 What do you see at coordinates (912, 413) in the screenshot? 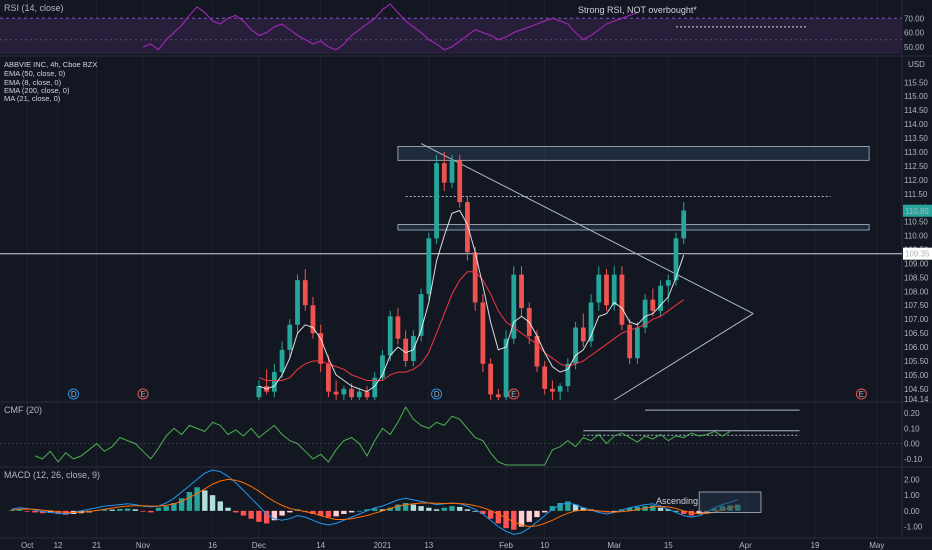
I see `cmf-y-tick-0: 0.20` at bounding box center [912, 413].